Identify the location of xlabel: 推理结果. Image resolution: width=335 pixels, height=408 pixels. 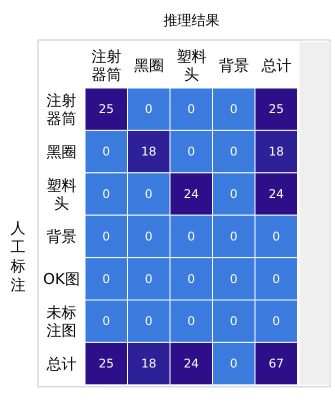
(191, 21).